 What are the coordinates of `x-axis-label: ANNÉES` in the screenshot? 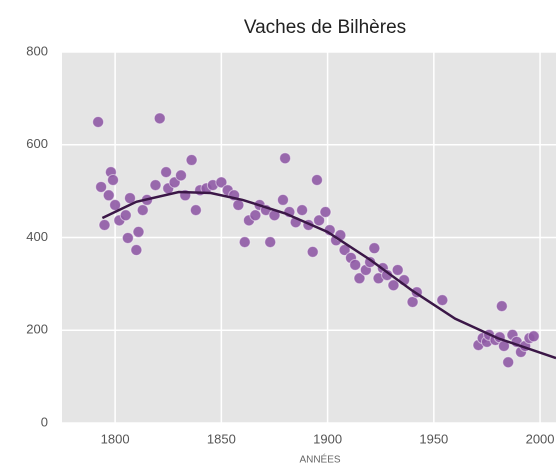 It's located at (319, 459).